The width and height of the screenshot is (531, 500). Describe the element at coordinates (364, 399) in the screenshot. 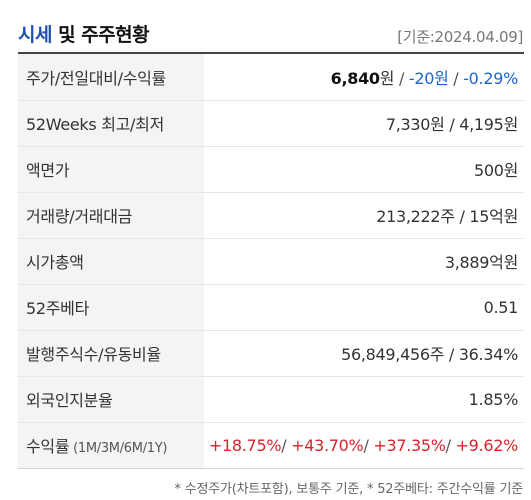

I see `row-value: 1.85%` at that location.